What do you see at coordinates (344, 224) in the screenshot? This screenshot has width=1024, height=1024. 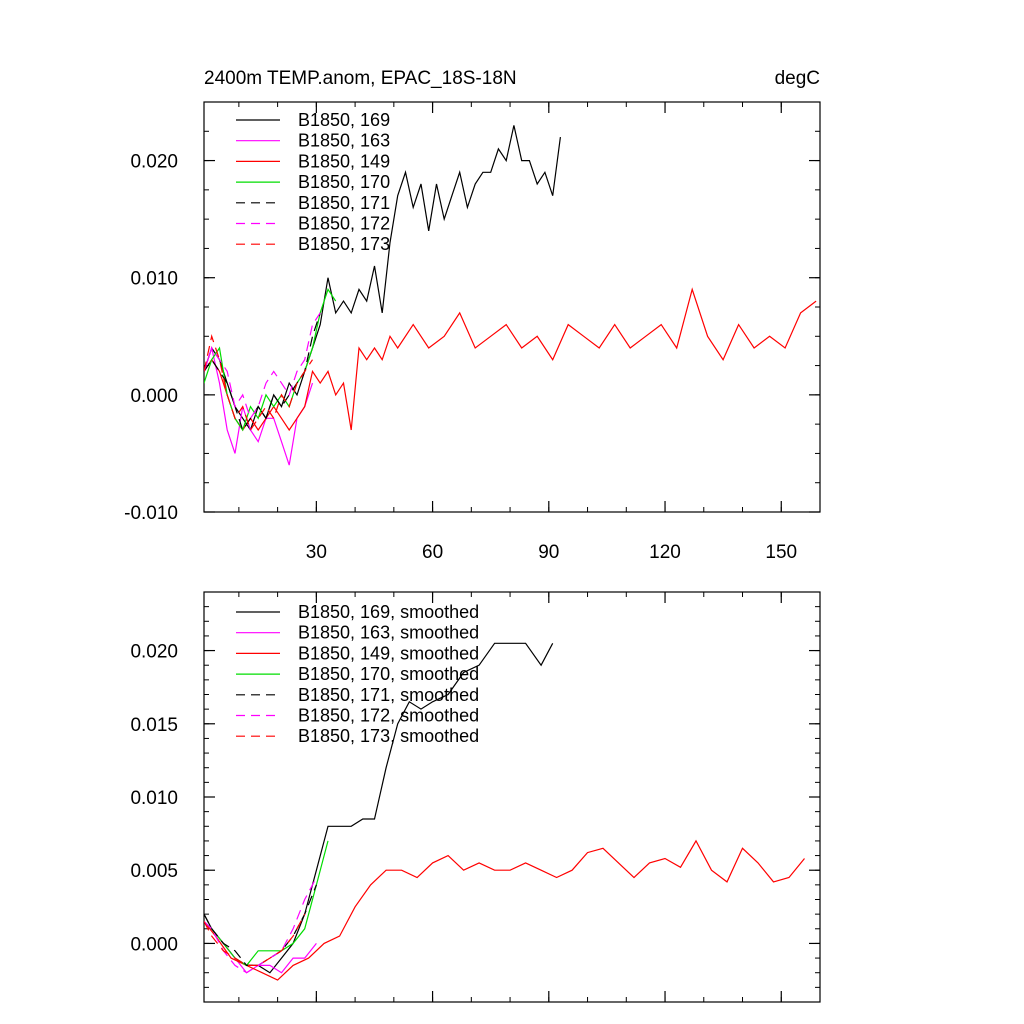 I see `legend-label: B1850, 172` at bounding box center [344, 224].